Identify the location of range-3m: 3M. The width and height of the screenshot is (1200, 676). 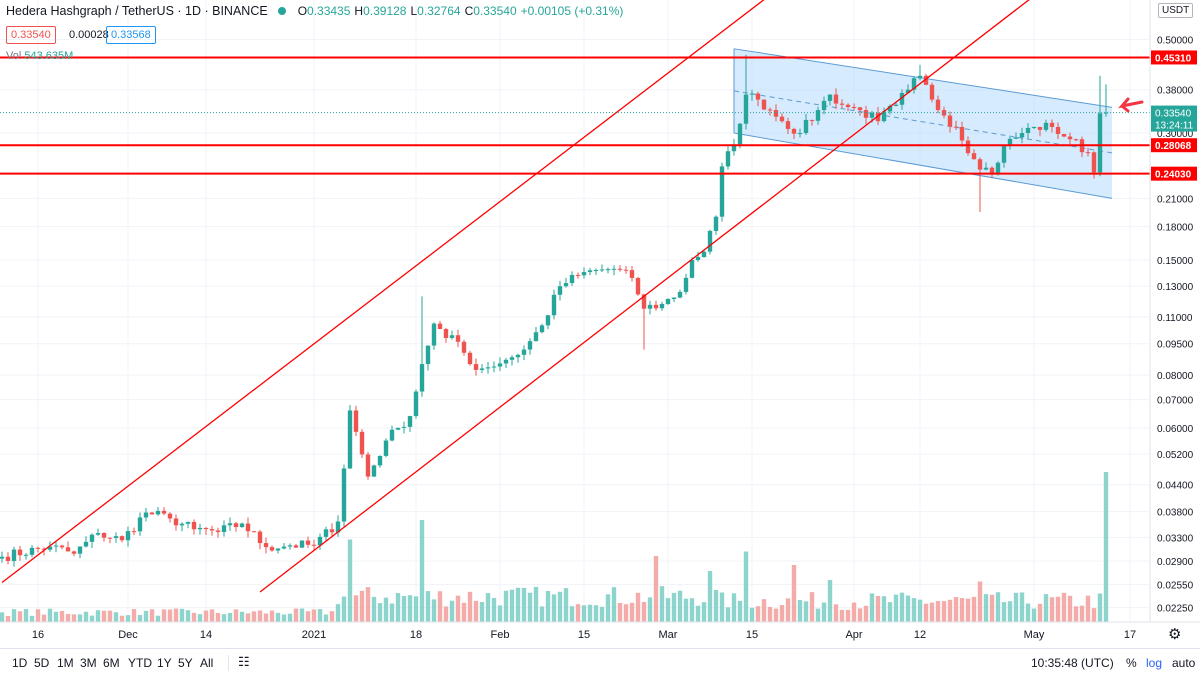
(88, 663).